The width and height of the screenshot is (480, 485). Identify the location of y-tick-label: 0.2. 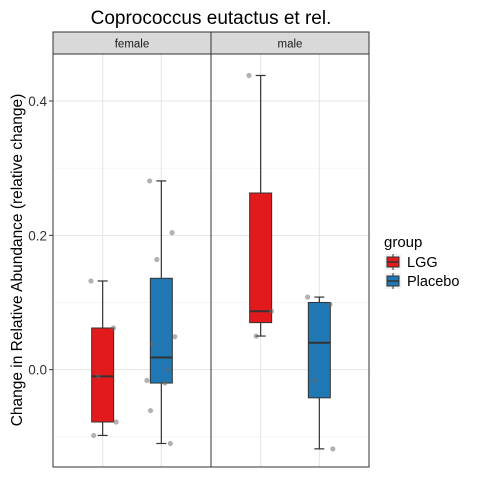
(37, 235).